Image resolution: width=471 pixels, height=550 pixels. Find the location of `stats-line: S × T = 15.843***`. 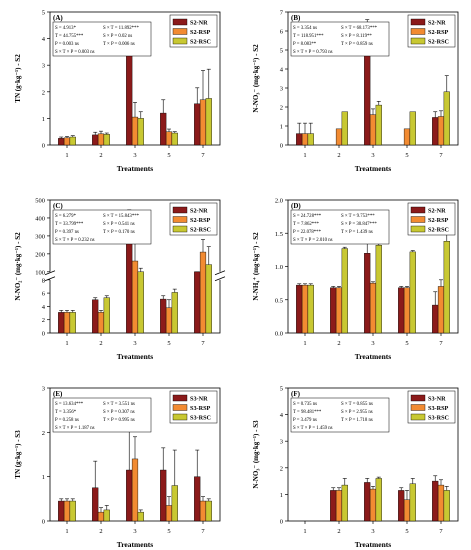

stats-line: S × T = 15.843*** is located at coordinates (121, 216).